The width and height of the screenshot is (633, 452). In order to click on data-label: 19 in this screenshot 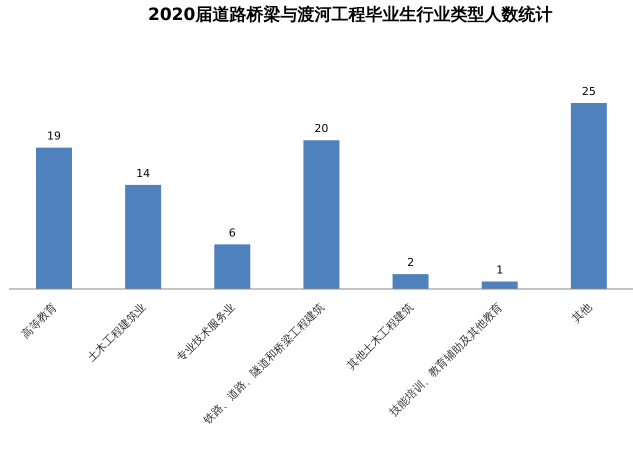, I will do `click(54, 136)`.